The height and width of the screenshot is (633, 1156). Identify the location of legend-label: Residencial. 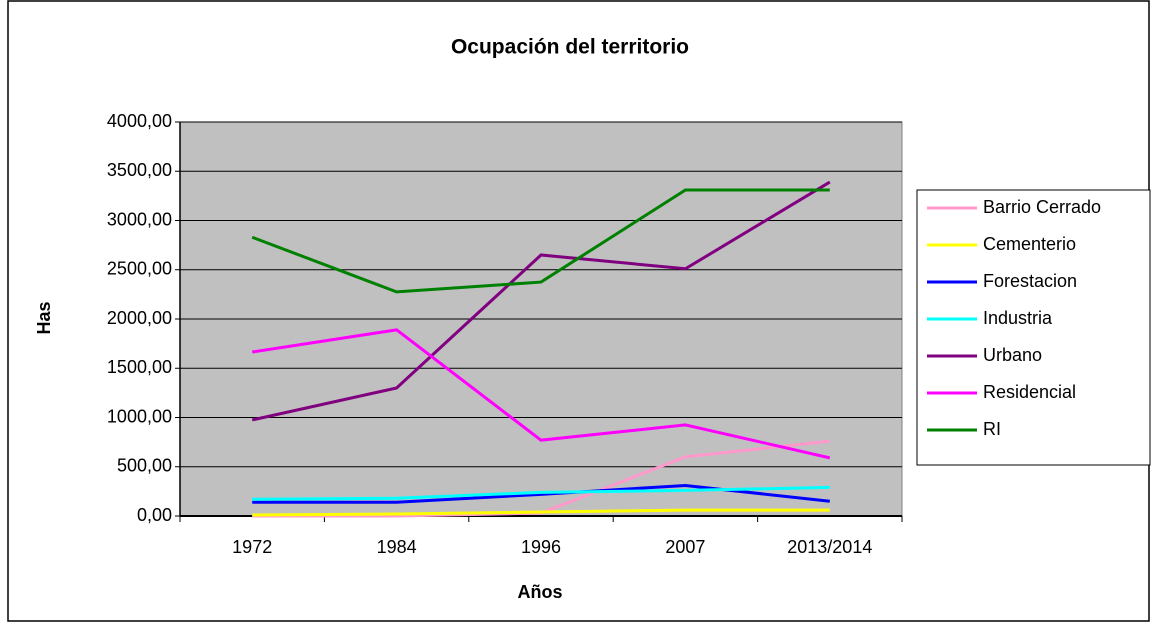
(1029, 392).